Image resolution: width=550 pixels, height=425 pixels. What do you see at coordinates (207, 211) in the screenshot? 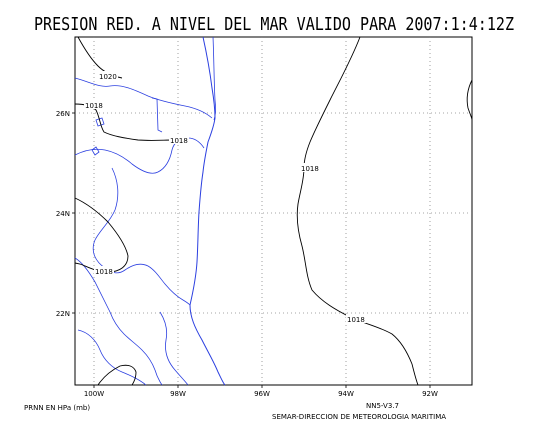
I see `gulf-coastline` at bounding box center [207, 211].